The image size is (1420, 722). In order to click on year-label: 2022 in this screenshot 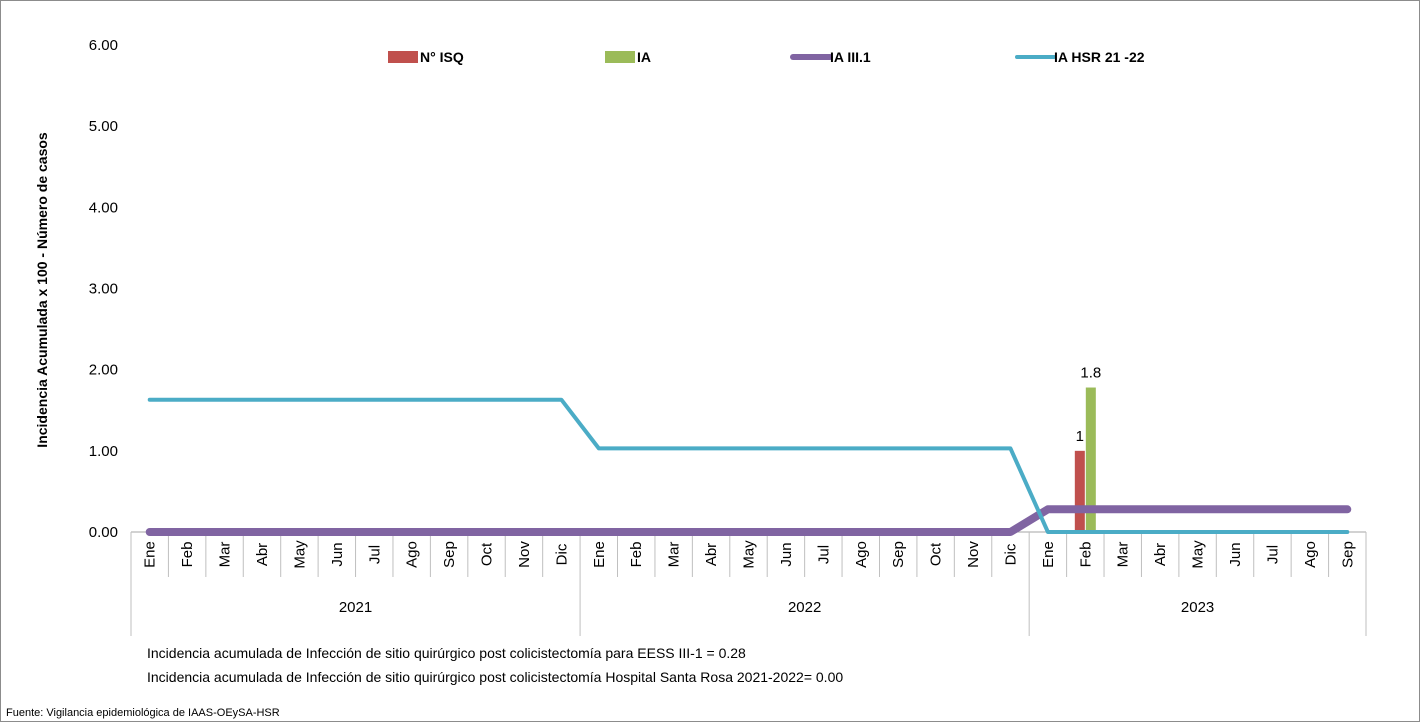, I will do `click(804, 607)`.